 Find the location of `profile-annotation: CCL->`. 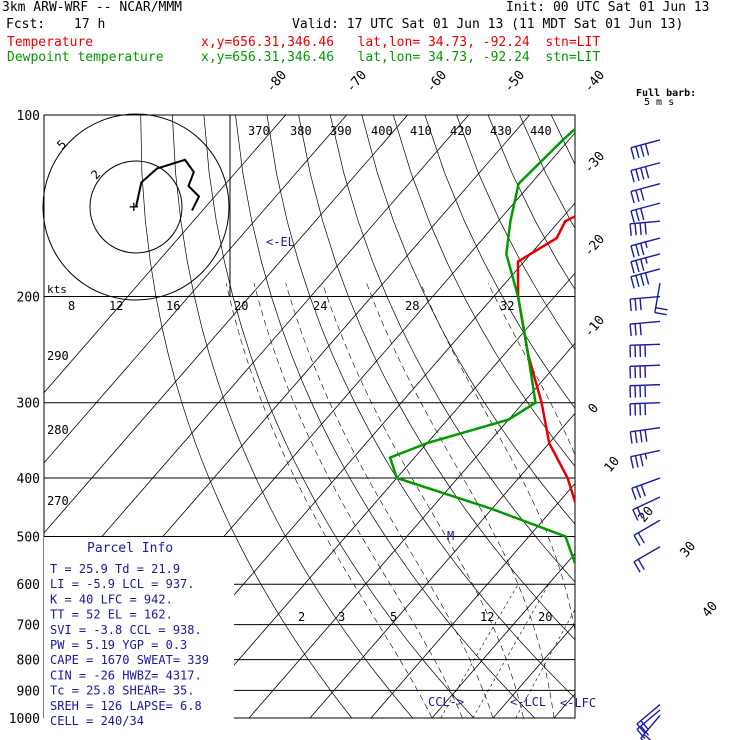

profile-annotation: CCL-> is located at coordinates (446, 702).